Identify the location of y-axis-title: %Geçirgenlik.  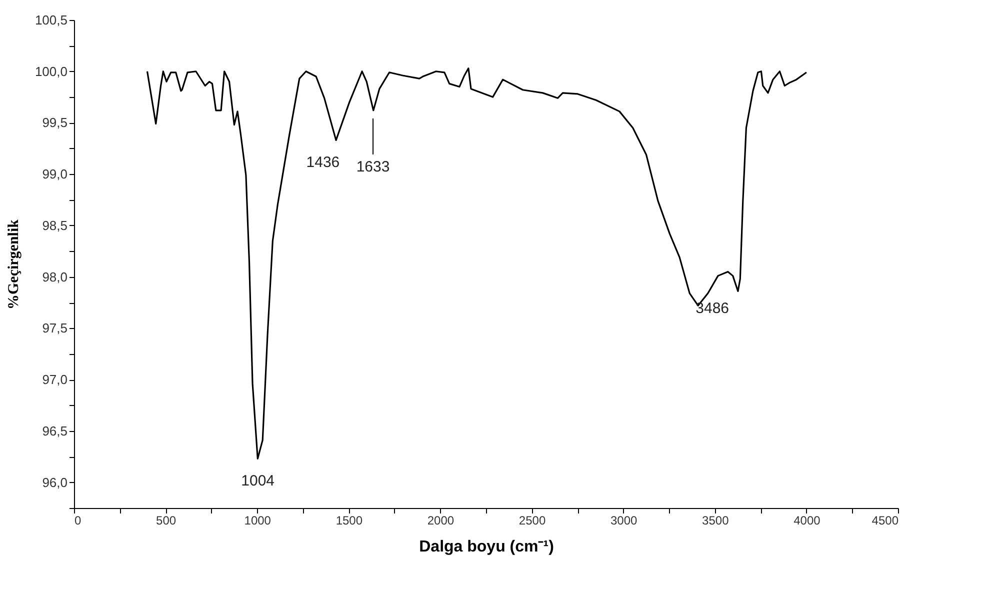
(14, 264).